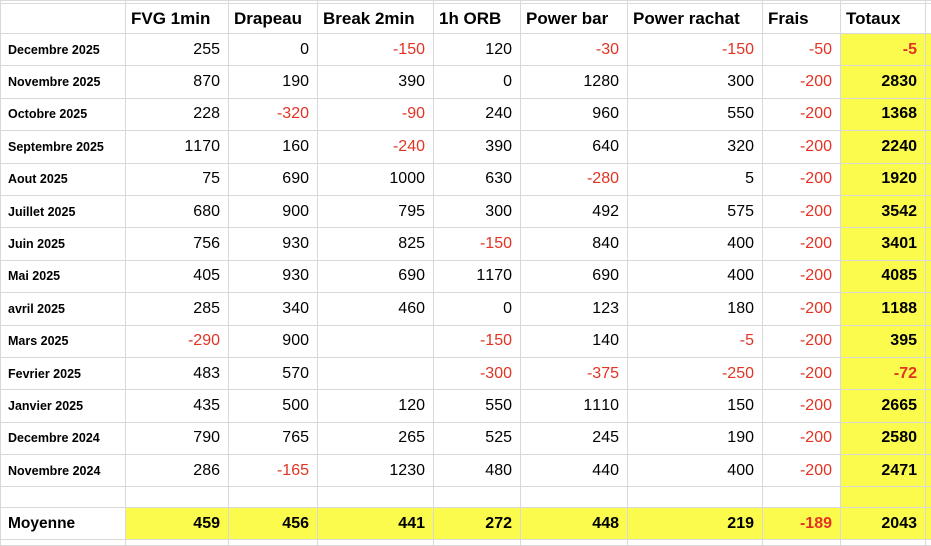  Describe the element at coordinates (695, 211) in the screenshot. I see `cell: 575` at that location.